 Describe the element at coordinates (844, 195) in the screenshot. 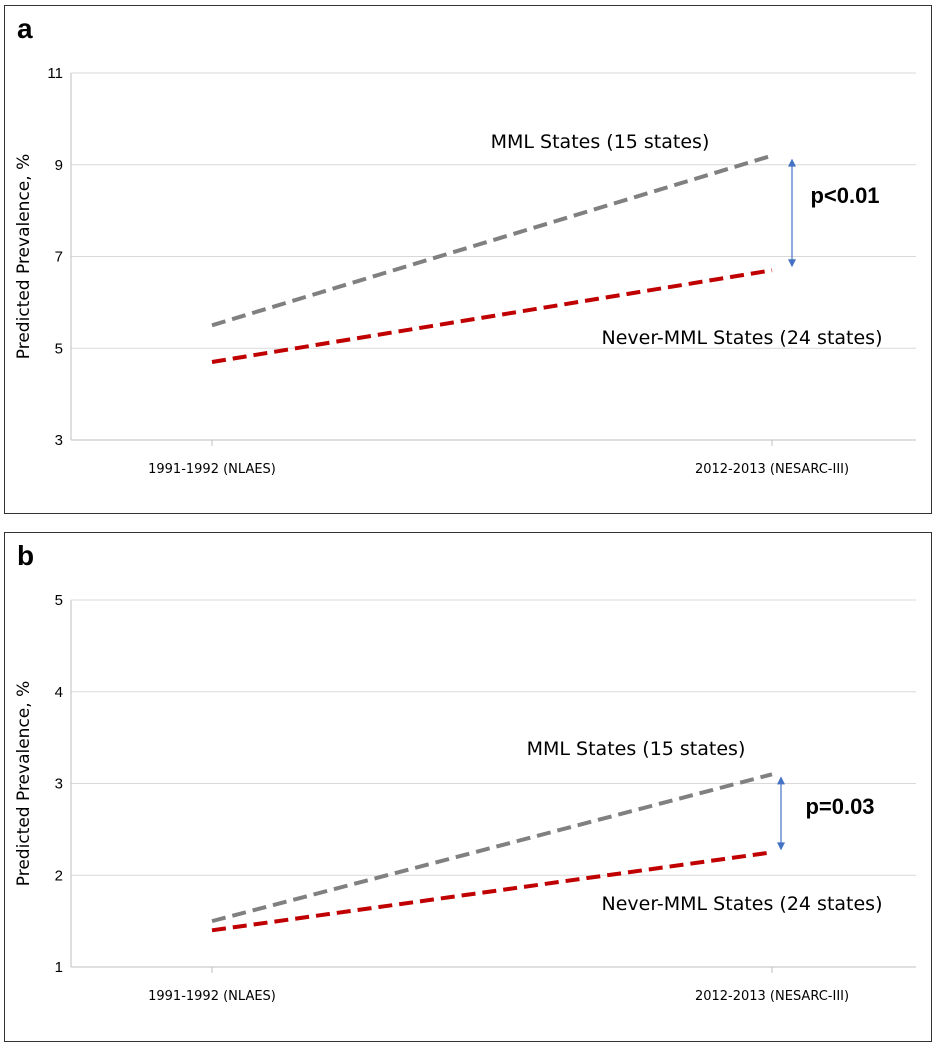

I see `p-value-label: p<0.01` at that location.